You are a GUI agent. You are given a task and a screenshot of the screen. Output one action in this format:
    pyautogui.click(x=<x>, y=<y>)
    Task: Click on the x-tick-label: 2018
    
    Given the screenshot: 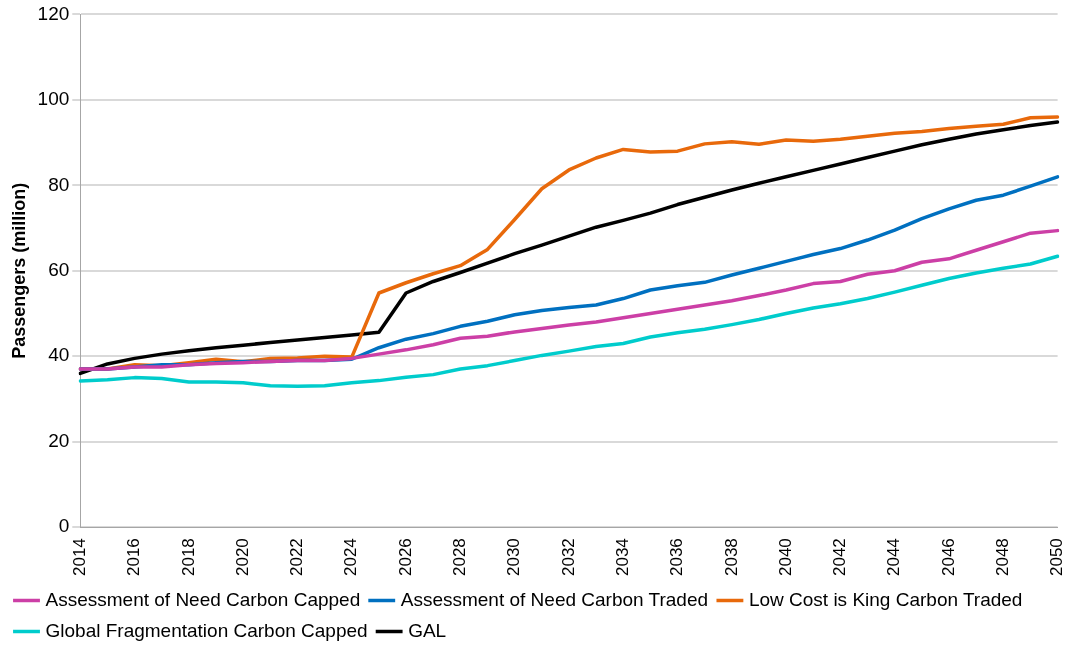 What is the action you would take?
    pyautogui.click(x=188, y=557)
    